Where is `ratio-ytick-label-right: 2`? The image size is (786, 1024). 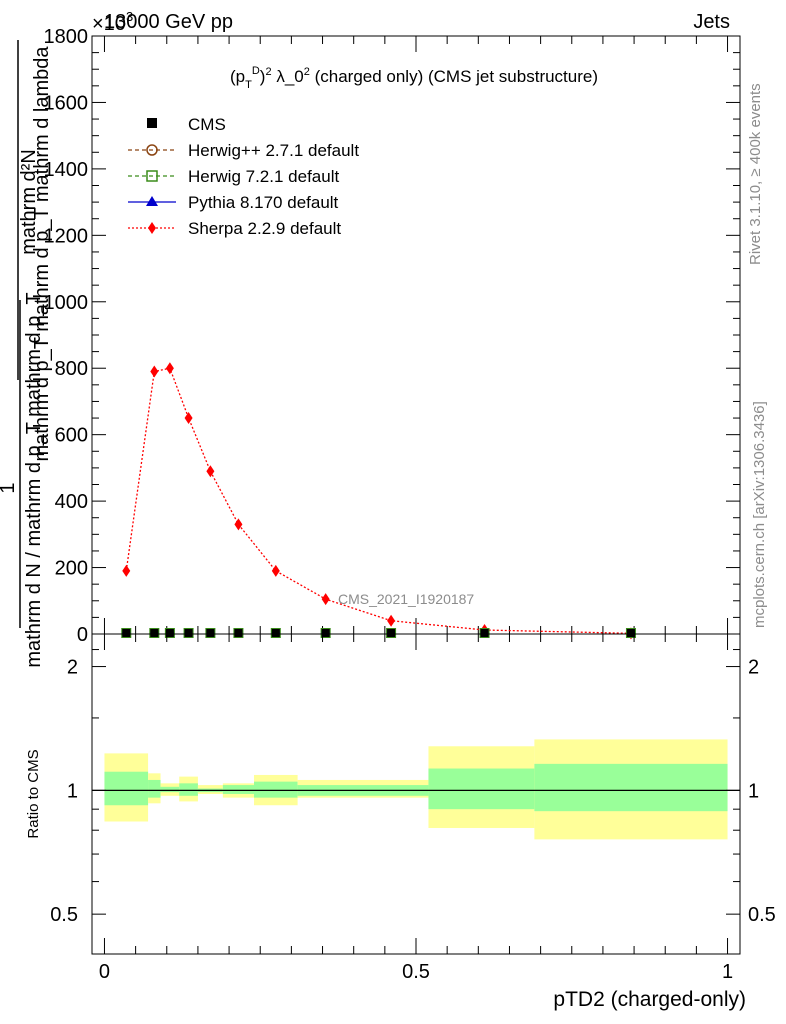 ratio-ytick-label-right: 2 is located at coordinates (753, 668).